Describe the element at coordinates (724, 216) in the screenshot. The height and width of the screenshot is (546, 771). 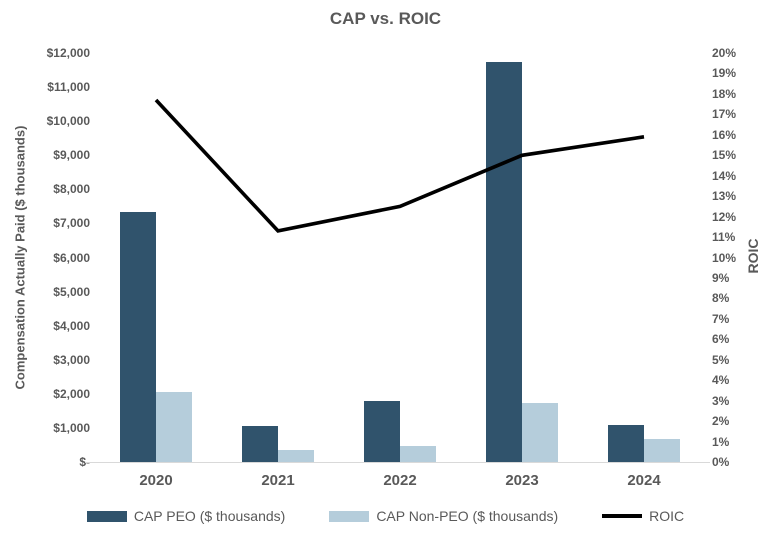
I see `right-axis-tick: 12%` at that location.